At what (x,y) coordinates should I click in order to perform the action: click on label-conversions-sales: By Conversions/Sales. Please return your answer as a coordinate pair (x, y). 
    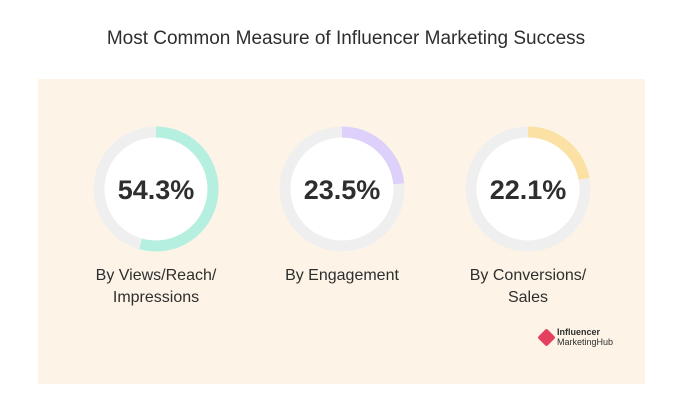
    Looking at the image, I should click on (528, 287).